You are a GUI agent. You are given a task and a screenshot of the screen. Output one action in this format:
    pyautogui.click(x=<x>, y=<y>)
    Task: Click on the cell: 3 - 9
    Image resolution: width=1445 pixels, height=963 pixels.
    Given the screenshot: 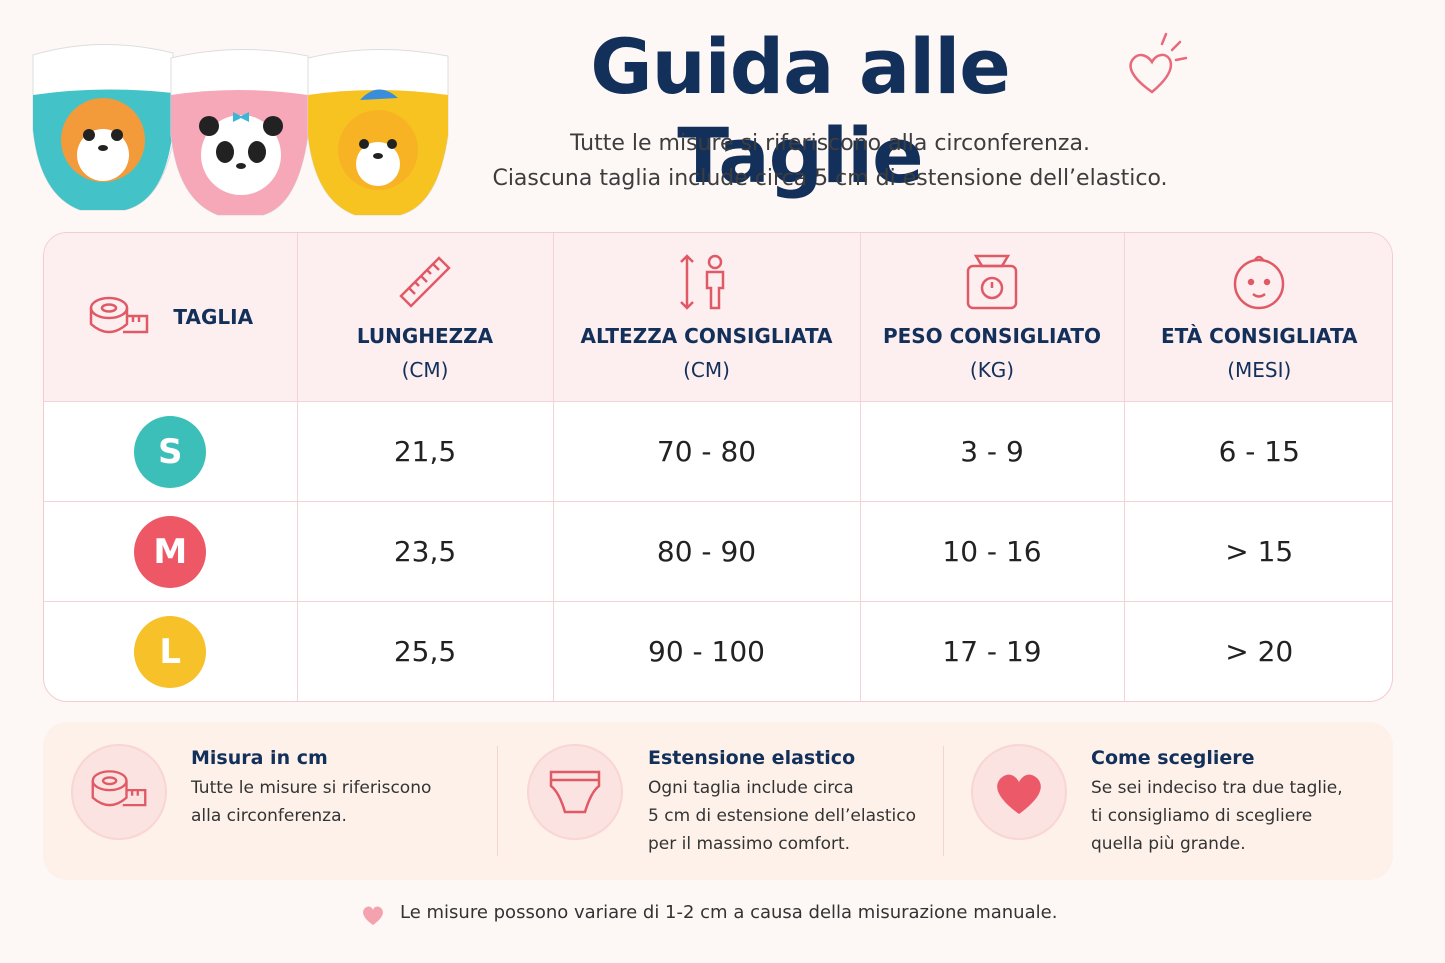 What is the action you would take?
    pyautogui.click(x=992, y=451)
    